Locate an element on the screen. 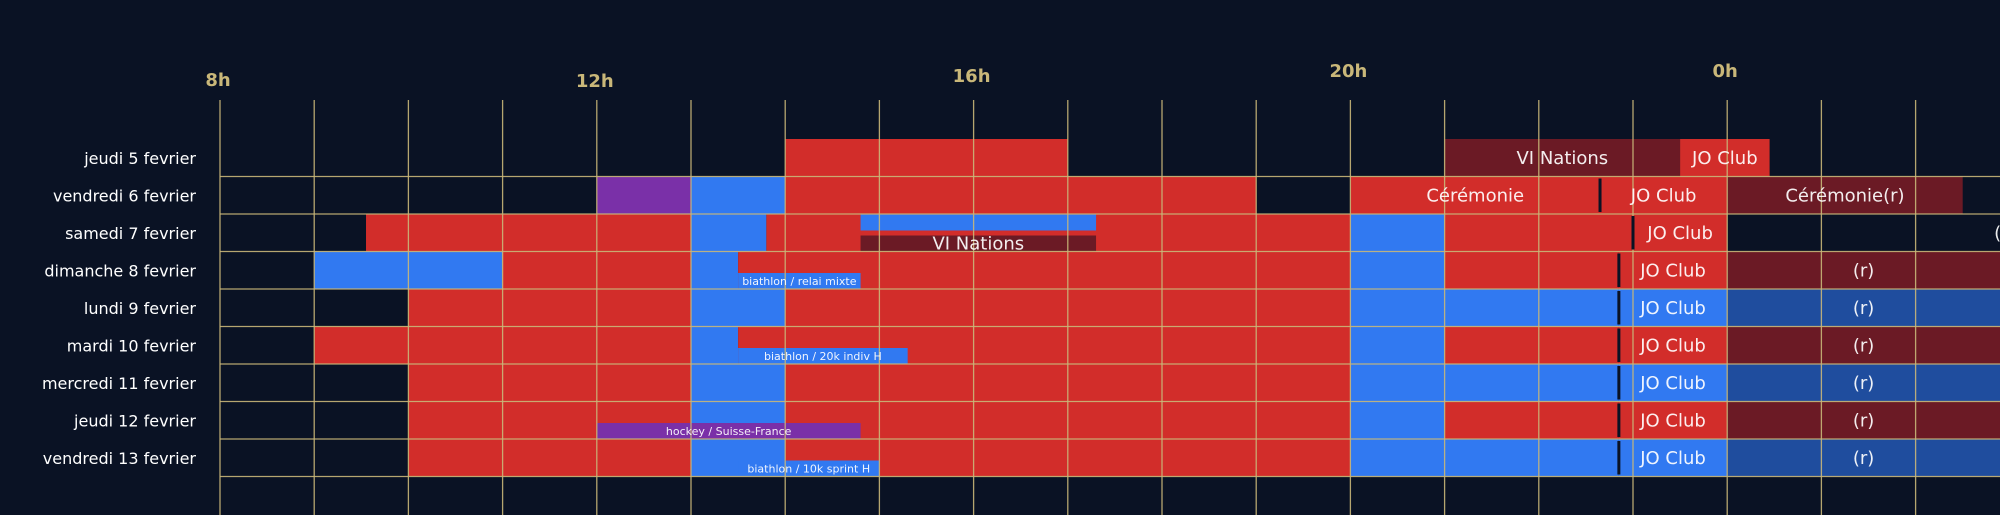  overlay-label: VI Nations is located at coordinates (978, 244).